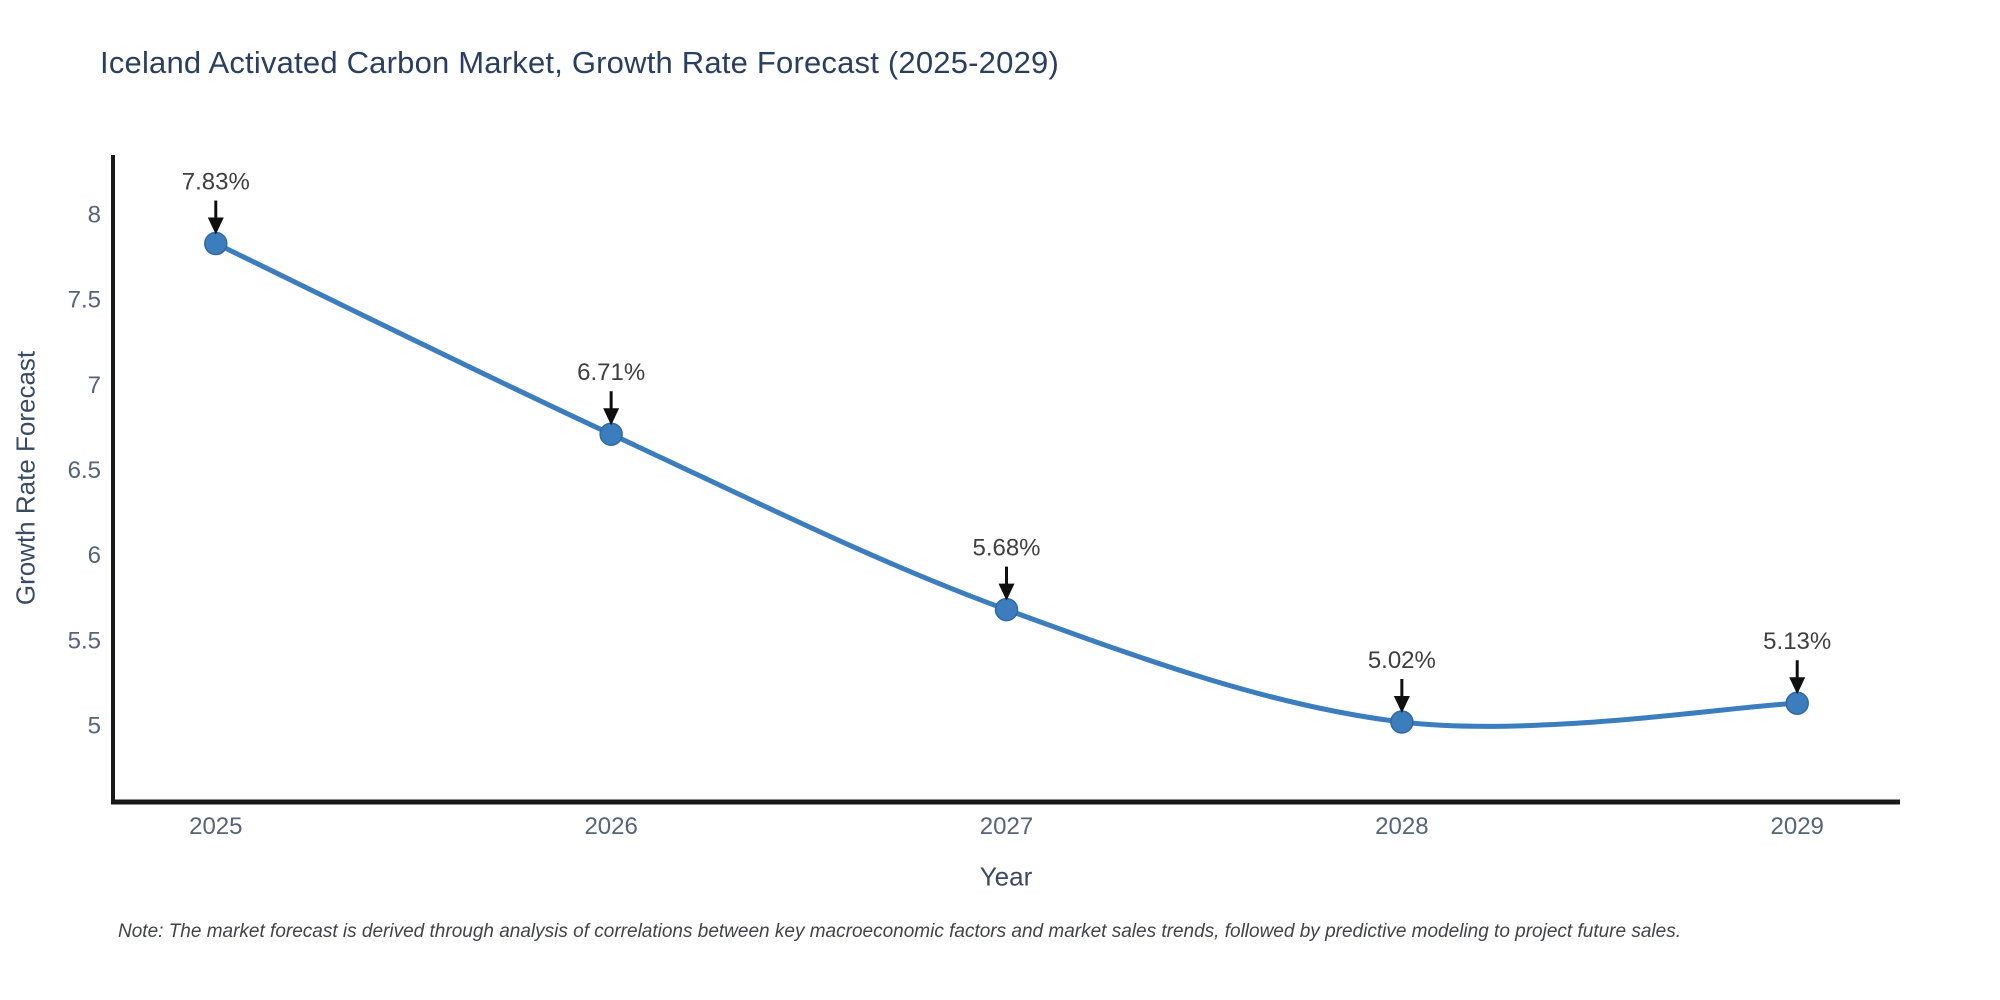 The width and height of the screenshot is (2000, 1000). Describe the element at coordinates (84, 470) in the screenshot. I see `y-tick-label-6.5: 6.5` at that location.